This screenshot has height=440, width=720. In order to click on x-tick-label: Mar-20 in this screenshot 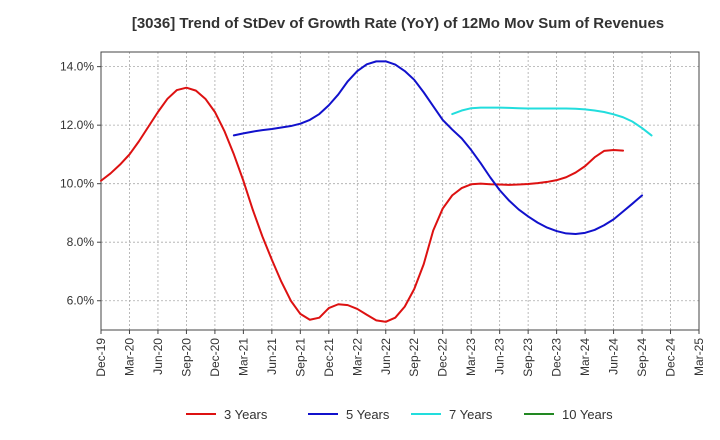, I will do `click(129, 357)`.